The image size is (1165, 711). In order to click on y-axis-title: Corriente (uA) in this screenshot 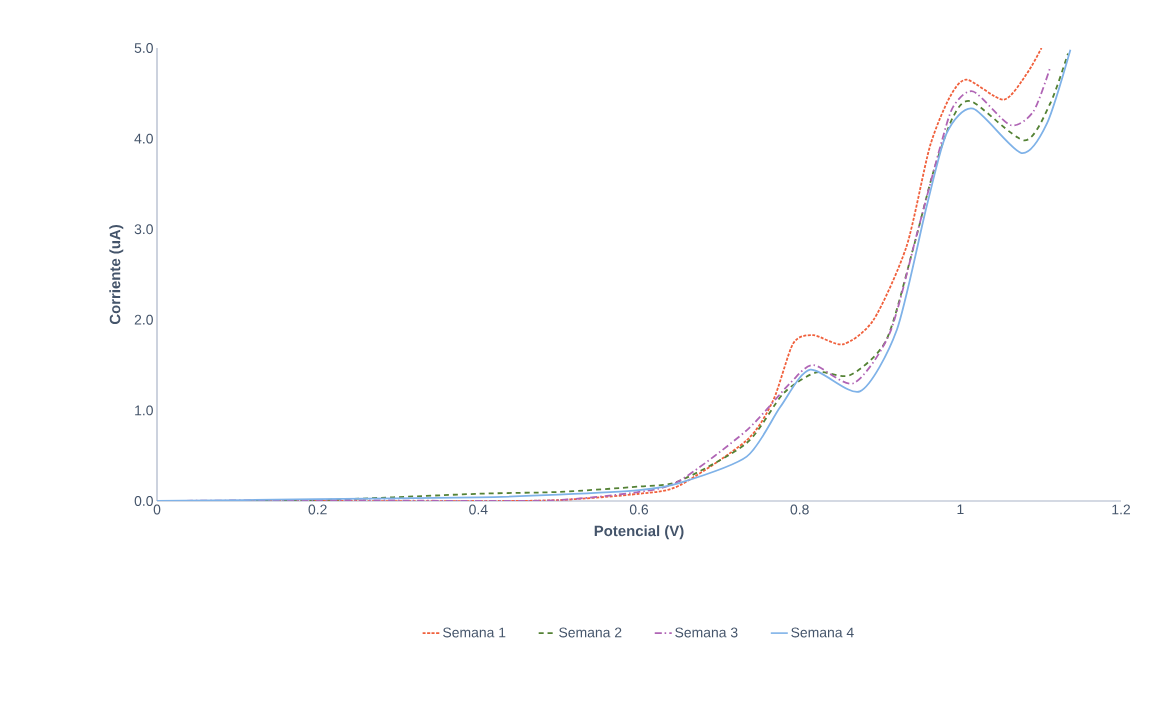, I will do `click(116, 275)`.